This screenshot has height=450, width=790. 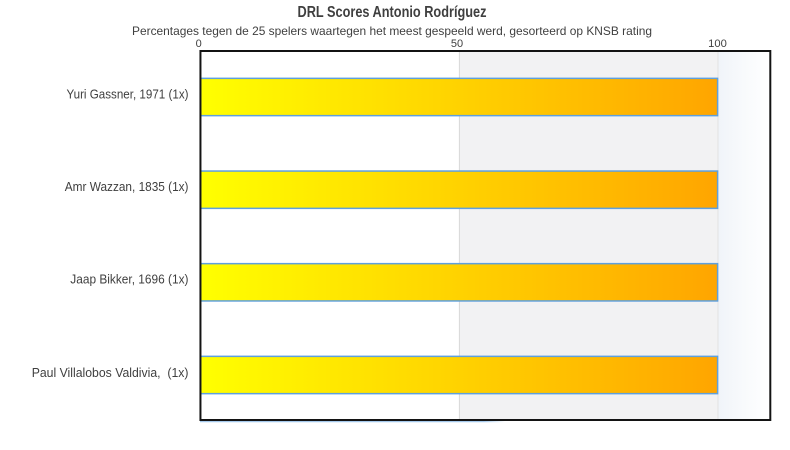 What do you see at coordinates (717, 44) in the screenshot?
I see `svg-text: 100` at bounding box center [717, 44].